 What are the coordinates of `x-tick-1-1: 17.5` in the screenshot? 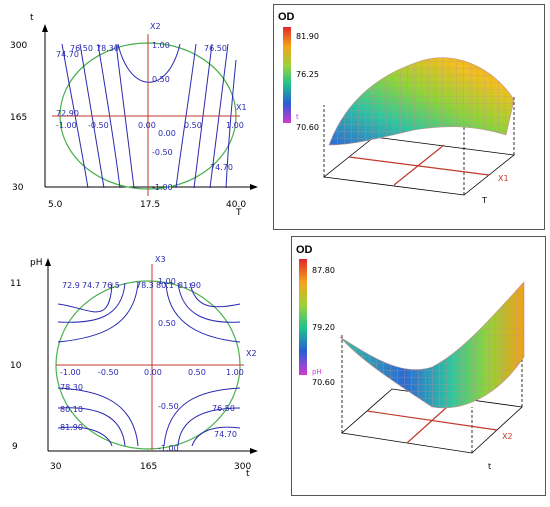 It's located at (150, 205).